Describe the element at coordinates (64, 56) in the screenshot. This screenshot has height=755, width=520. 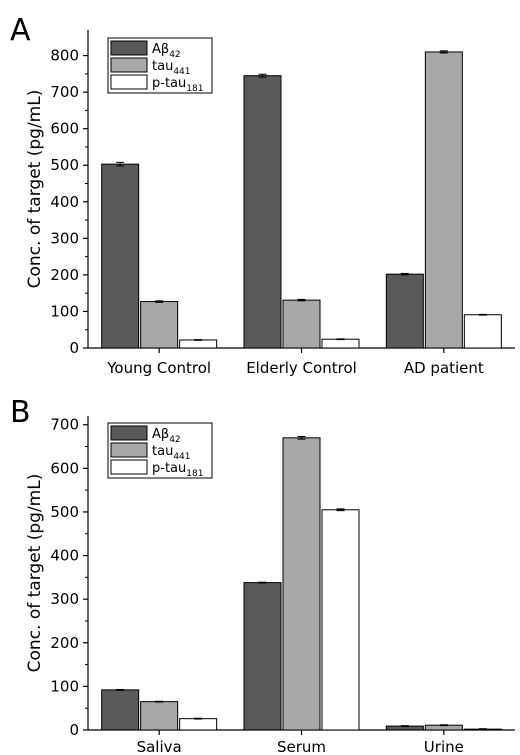
I see `y-tick-label: 800` at that location.